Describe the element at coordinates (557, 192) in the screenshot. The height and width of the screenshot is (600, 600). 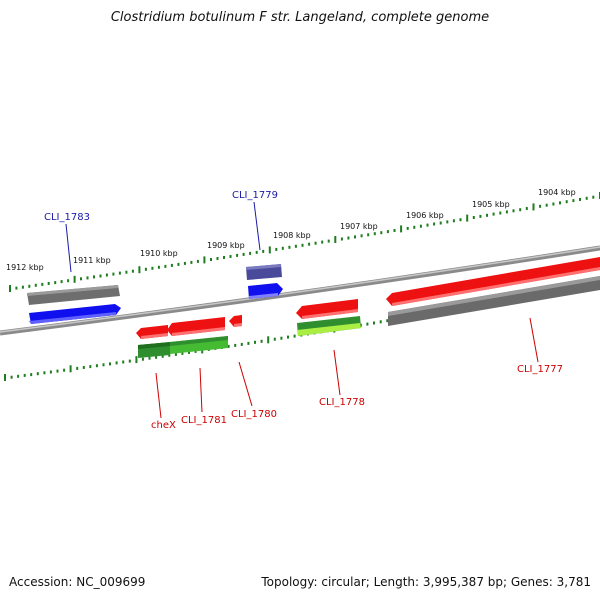
I see `kbp-label: 1904 kbp` at that location.